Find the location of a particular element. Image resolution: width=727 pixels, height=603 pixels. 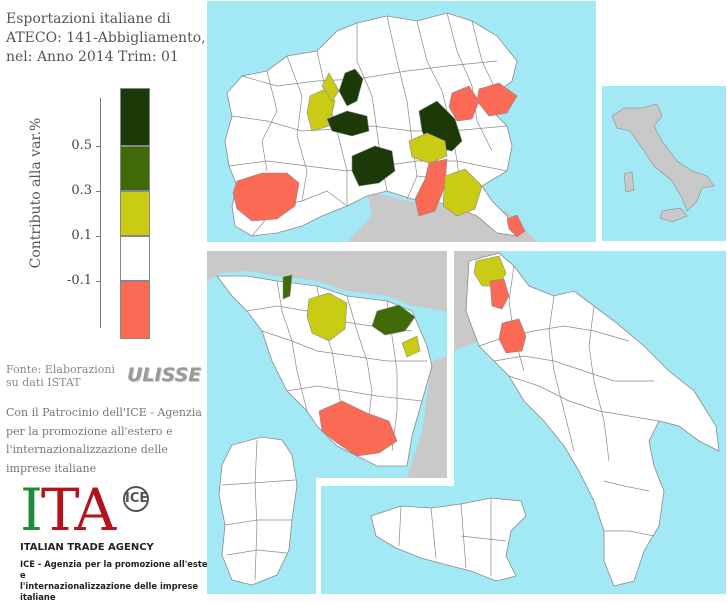

legend-axis is located at coordinates (100, 213).